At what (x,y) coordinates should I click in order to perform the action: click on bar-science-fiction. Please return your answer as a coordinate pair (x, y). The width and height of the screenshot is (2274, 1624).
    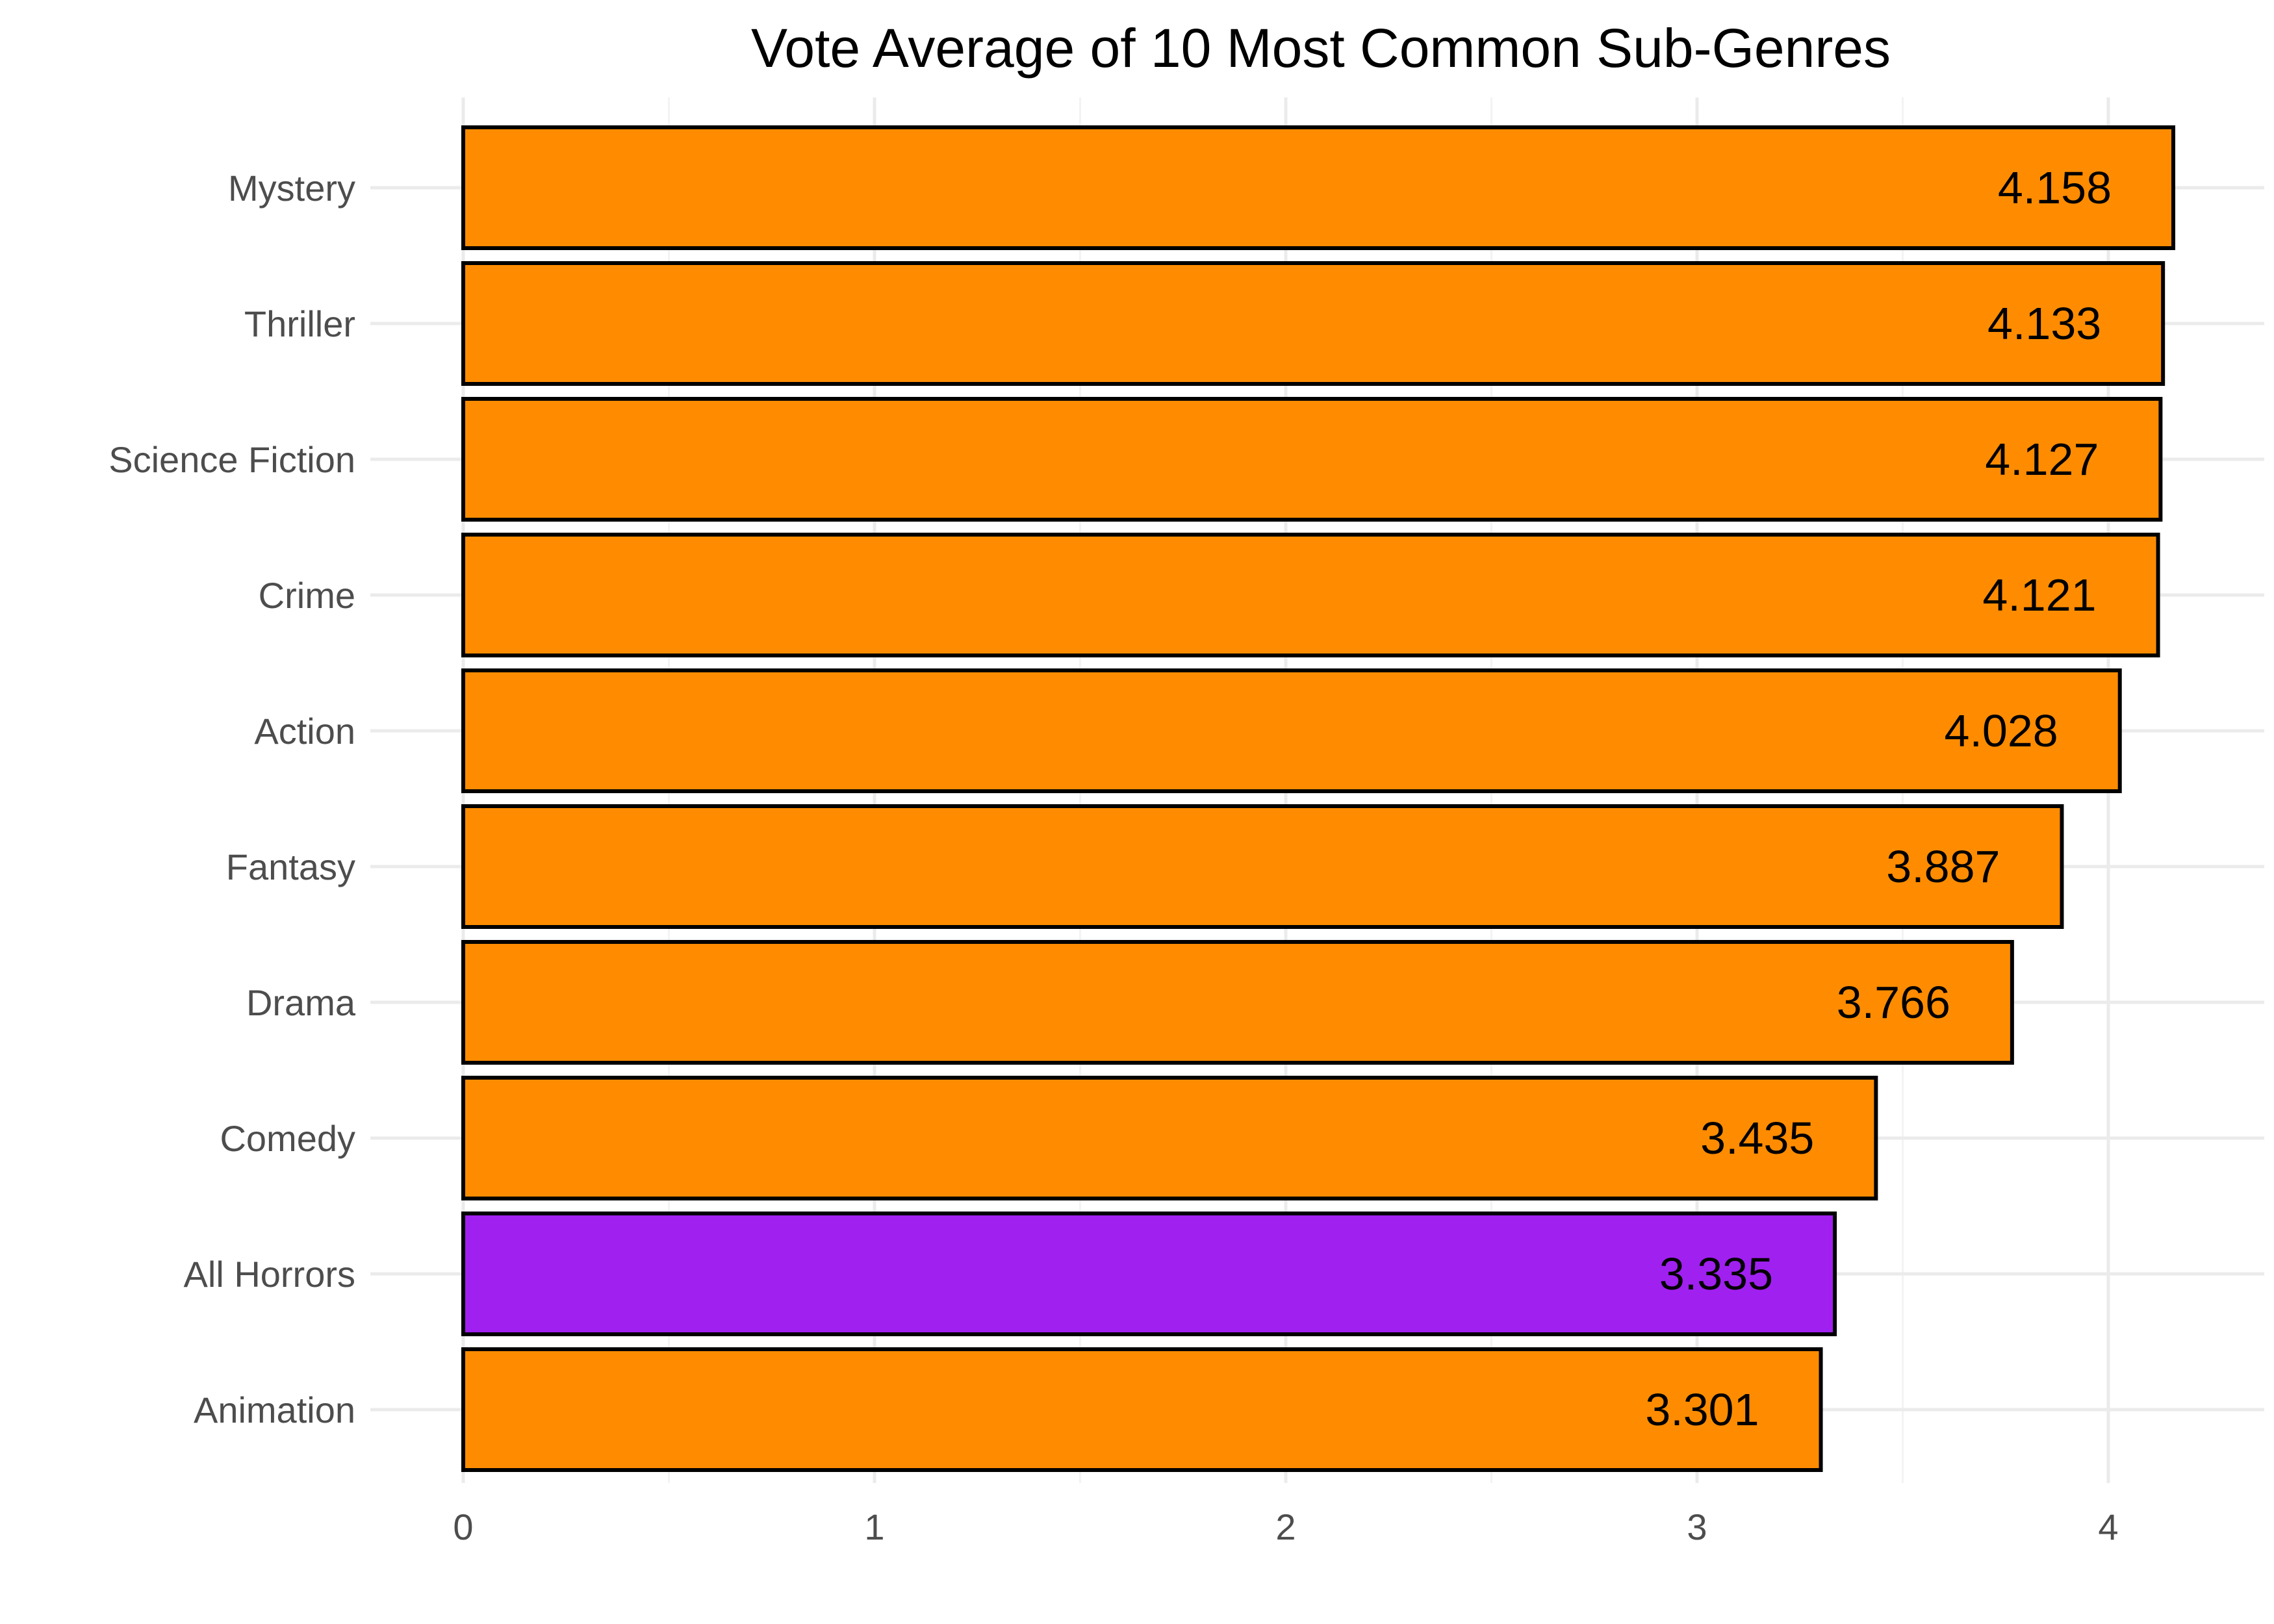
    Looking at the image, I should click on (1312, 459).